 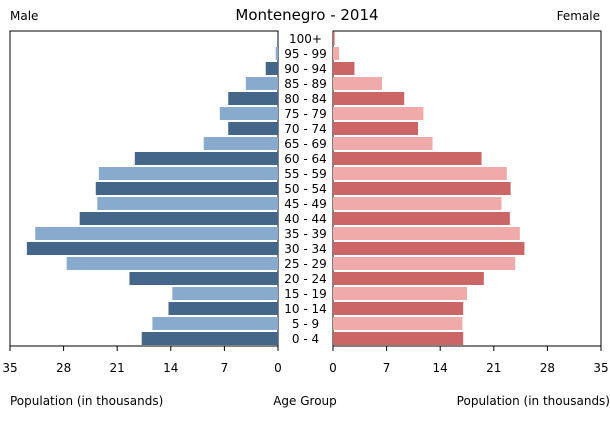 I want to click on age-group-label: 80 - 84, so click(x=305, y=99).